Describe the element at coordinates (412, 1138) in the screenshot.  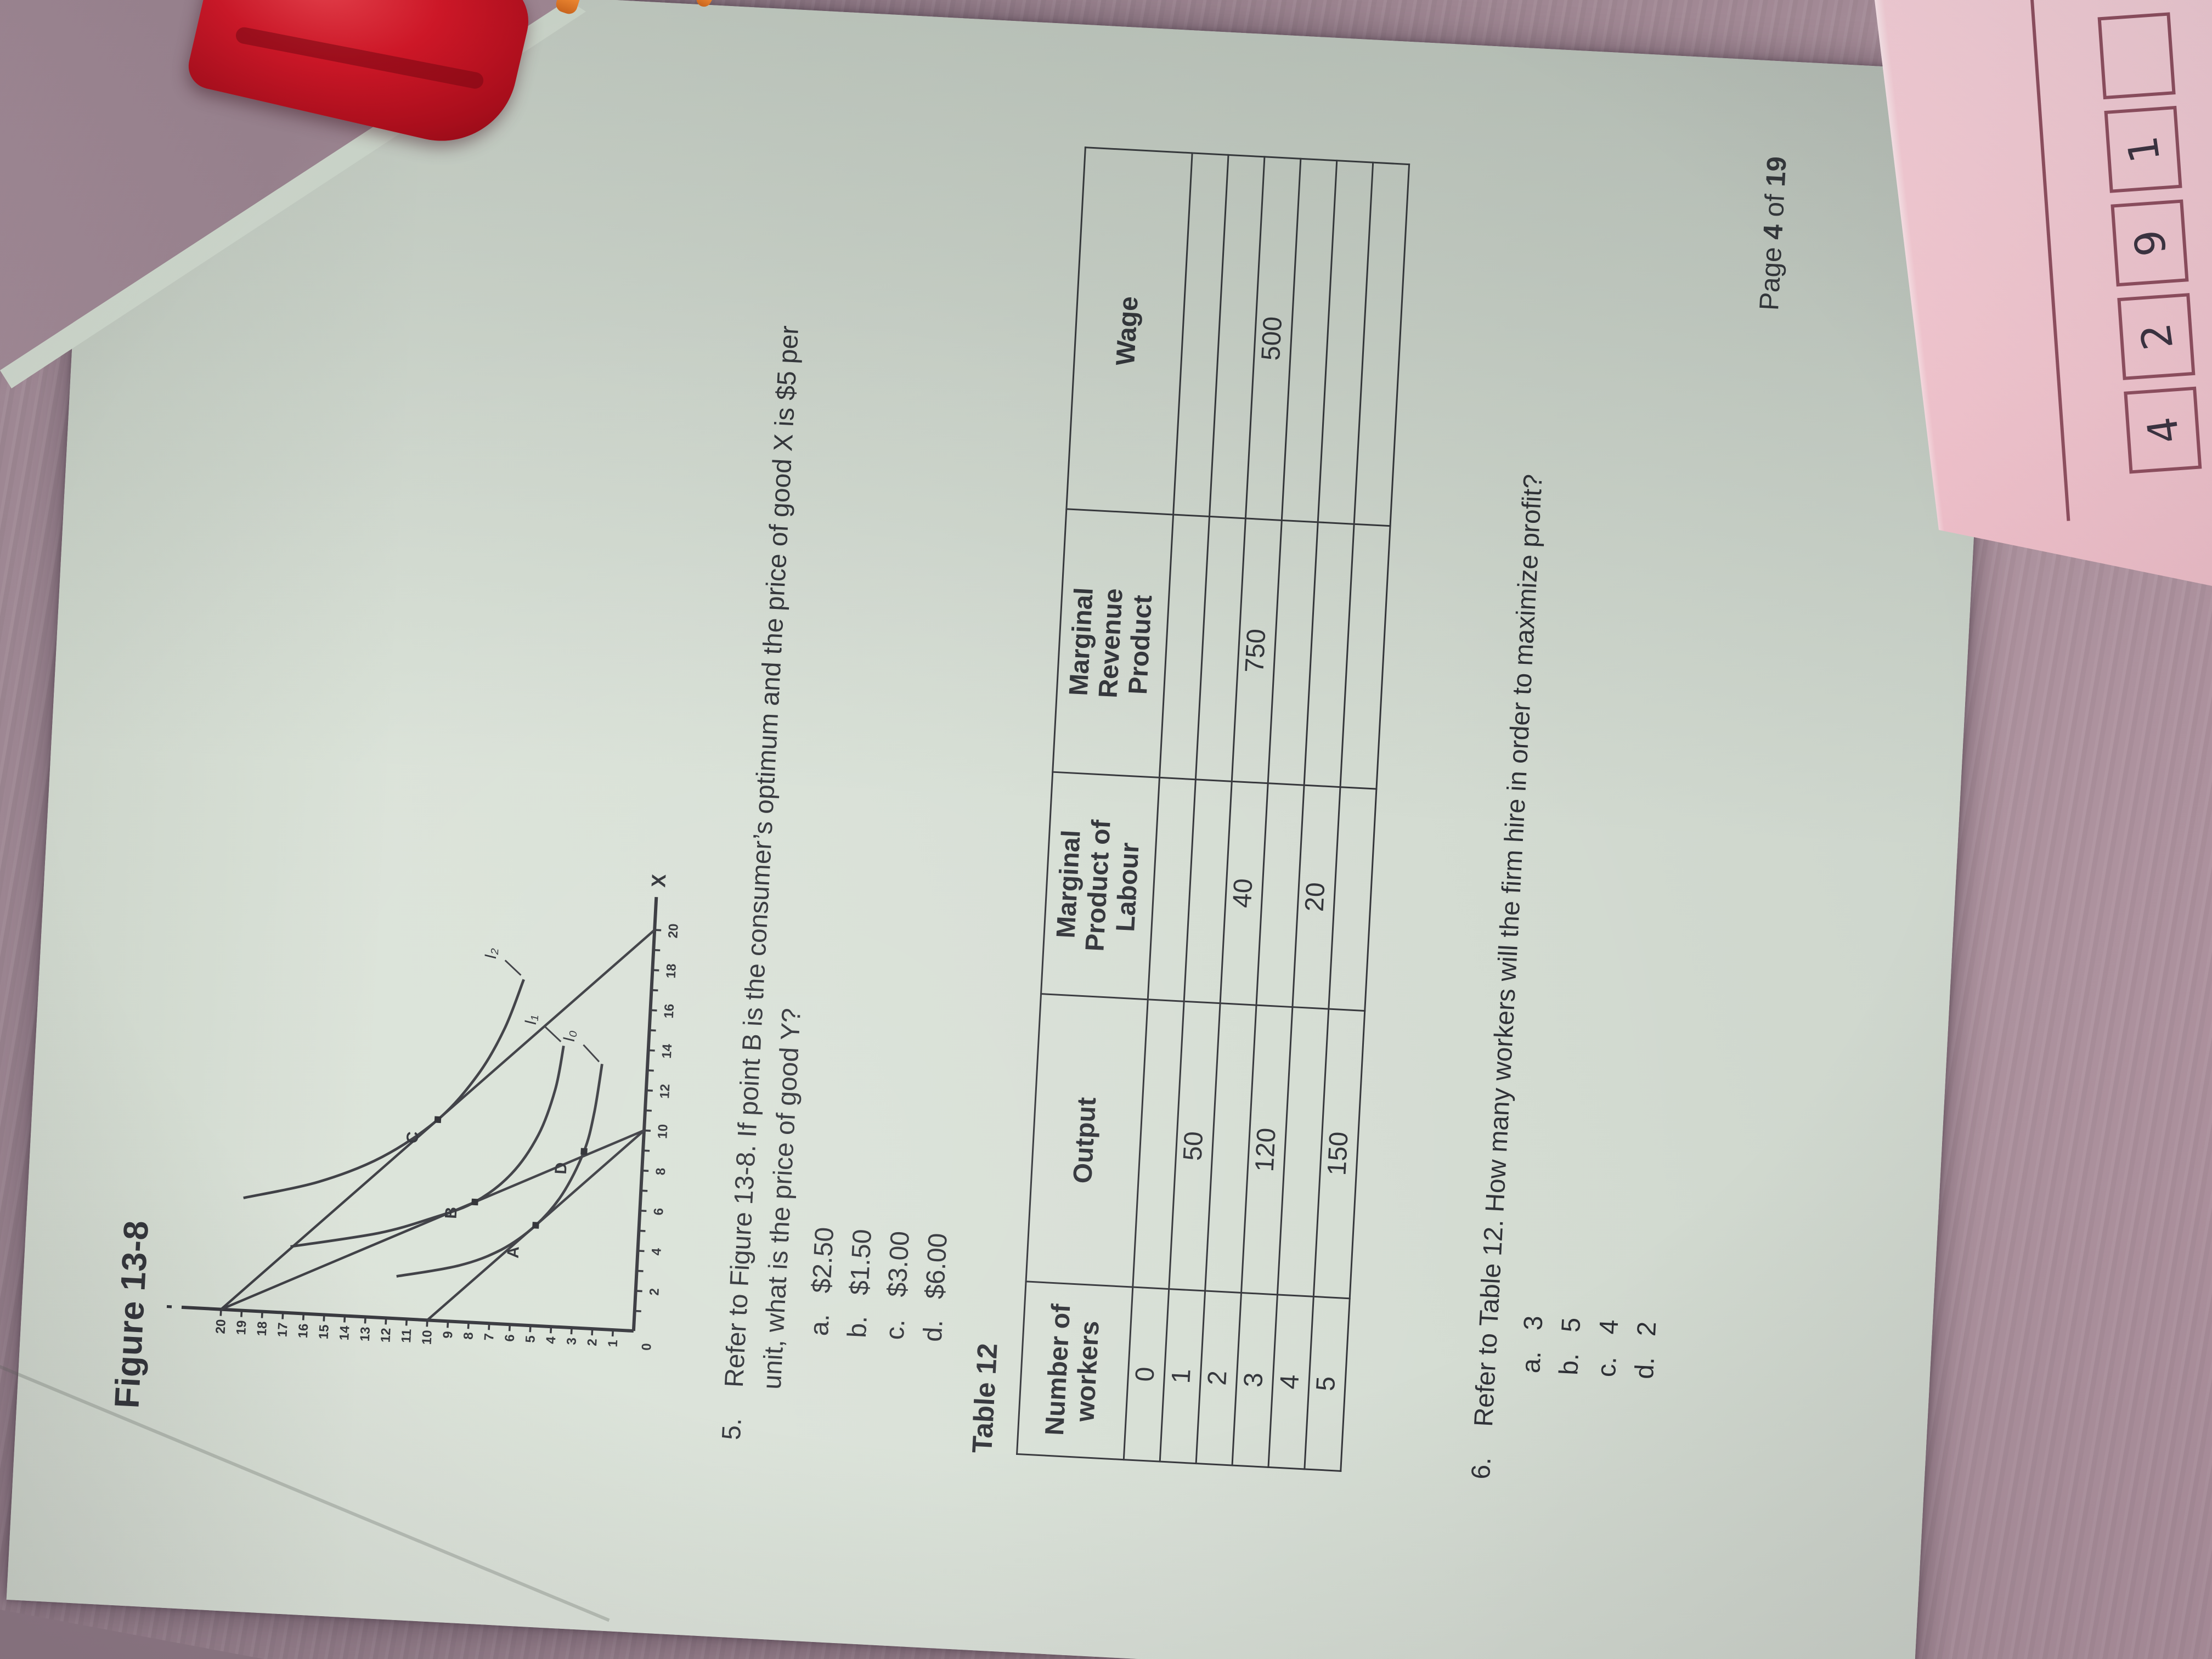
I see `point-label-C: C` at that location.